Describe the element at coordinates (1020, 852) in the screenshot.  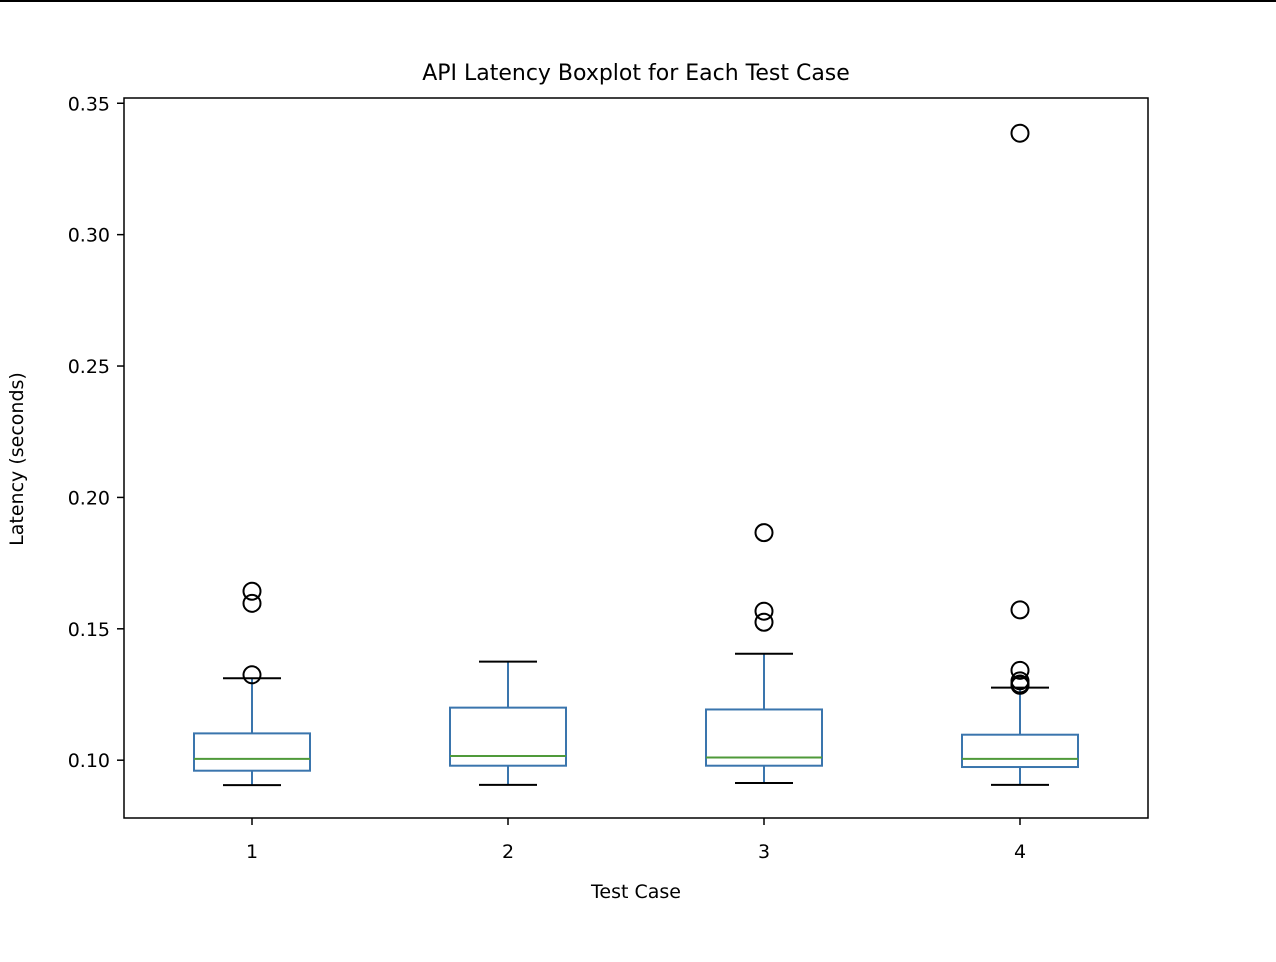
I see `x-tick-label: 4` at that location.